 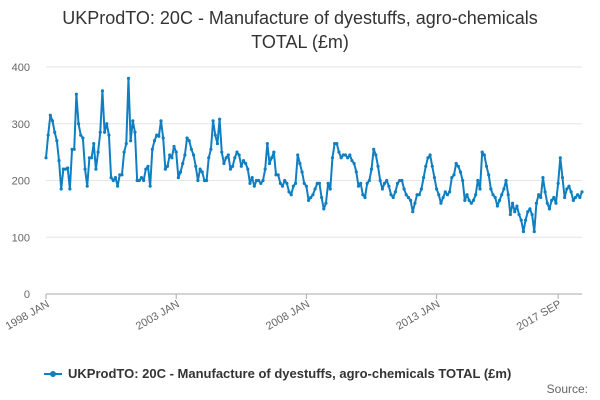 What do you see at coordinates (539, 315) in the screenshot?
I see `x-tick-label: 2017 SEP` at bounding box center [539, 315].